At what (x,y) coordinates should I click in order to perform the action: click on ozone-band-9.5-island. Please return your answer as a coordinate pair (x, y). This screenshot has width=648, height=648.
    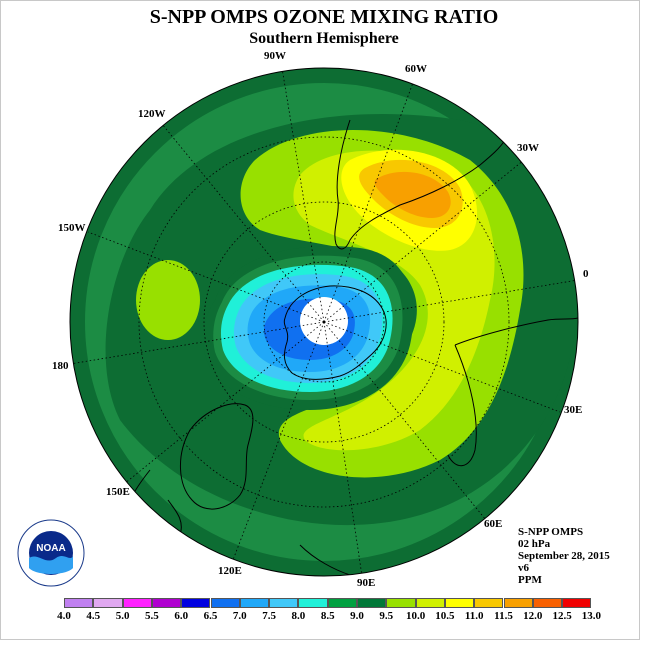
    Looking at the image, I should click on (168, 300).